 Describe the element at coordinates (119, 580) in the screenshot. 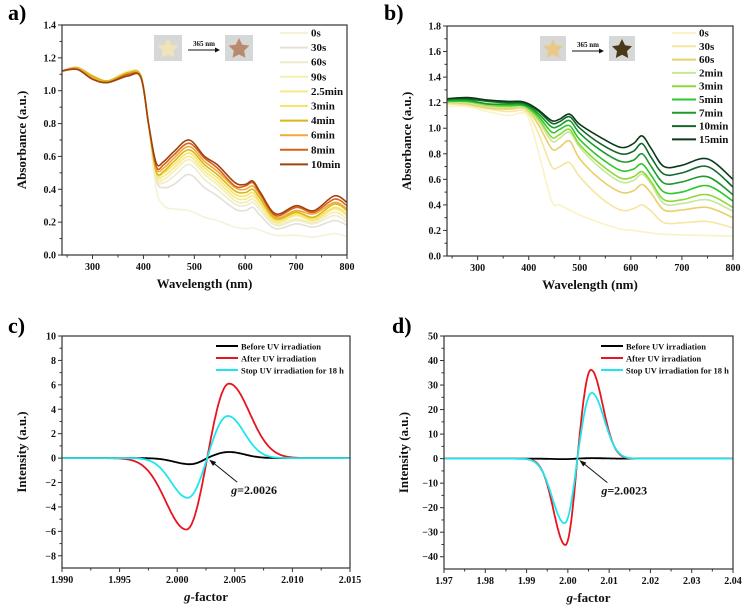

I see `x-tick-label: 1.995` at that location.